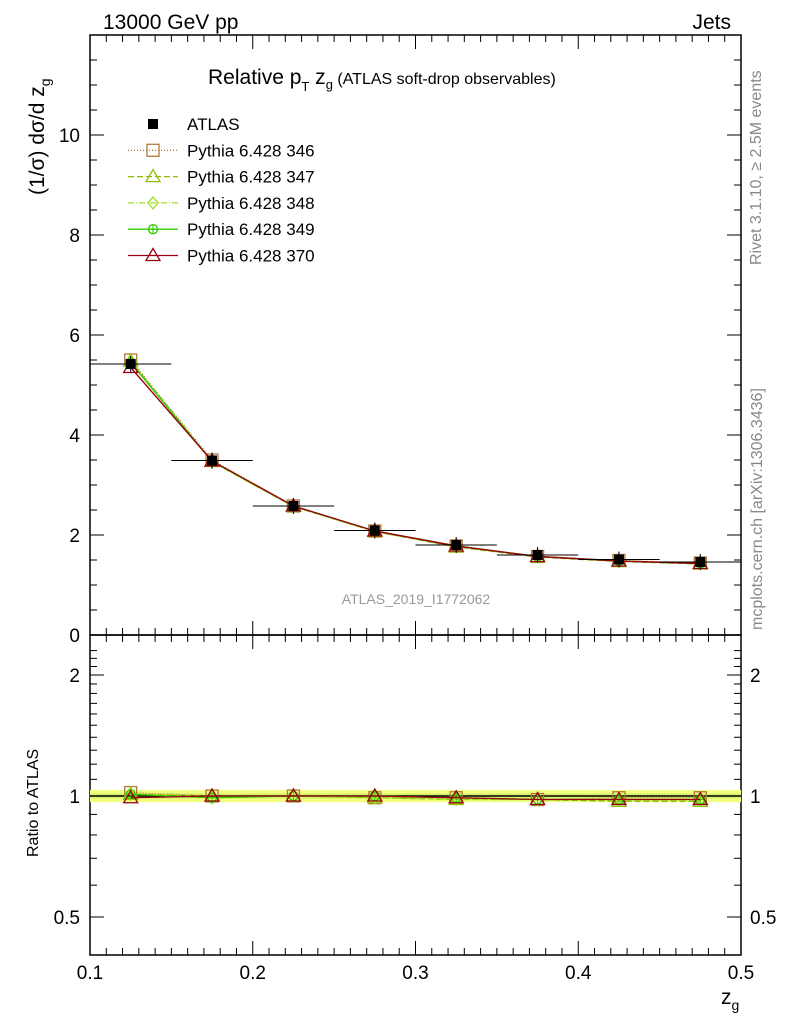 The image size is (786, 1024). Describe the element at coordinates (74, 636) in the screenshot. I see `y-tick-label: 0` at that location.